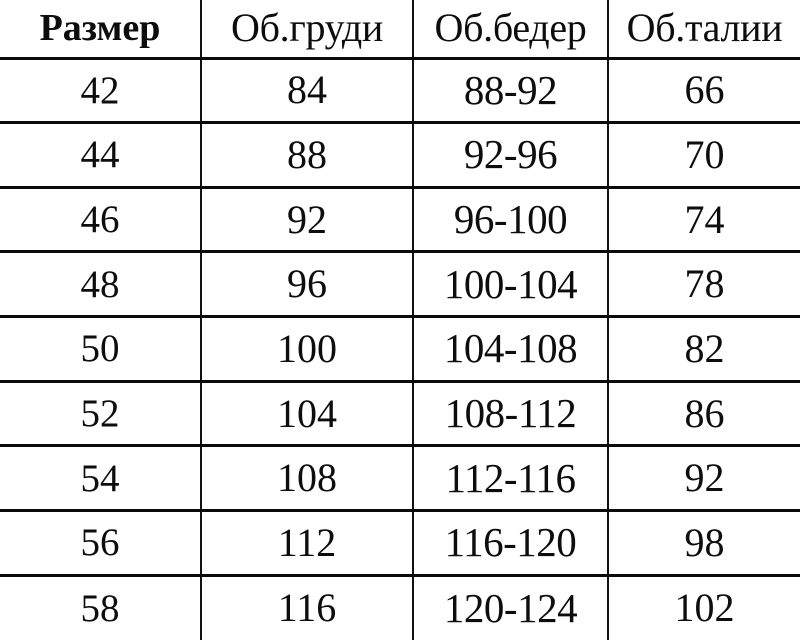 This screenshot has width=800, height=640. What do you see at coordinates (703, 543) in the screenshot?
I see `cell-waist: 98` at bounding box center [703, 543].